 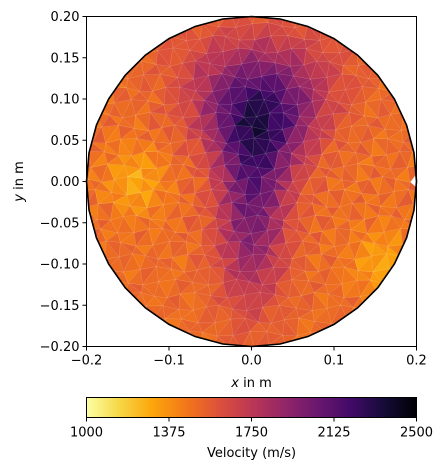 What do you see at coordinates (416, 361) in the screenshot?
I see `x-tick-label: 0.2` at bounding box center [416, 361].